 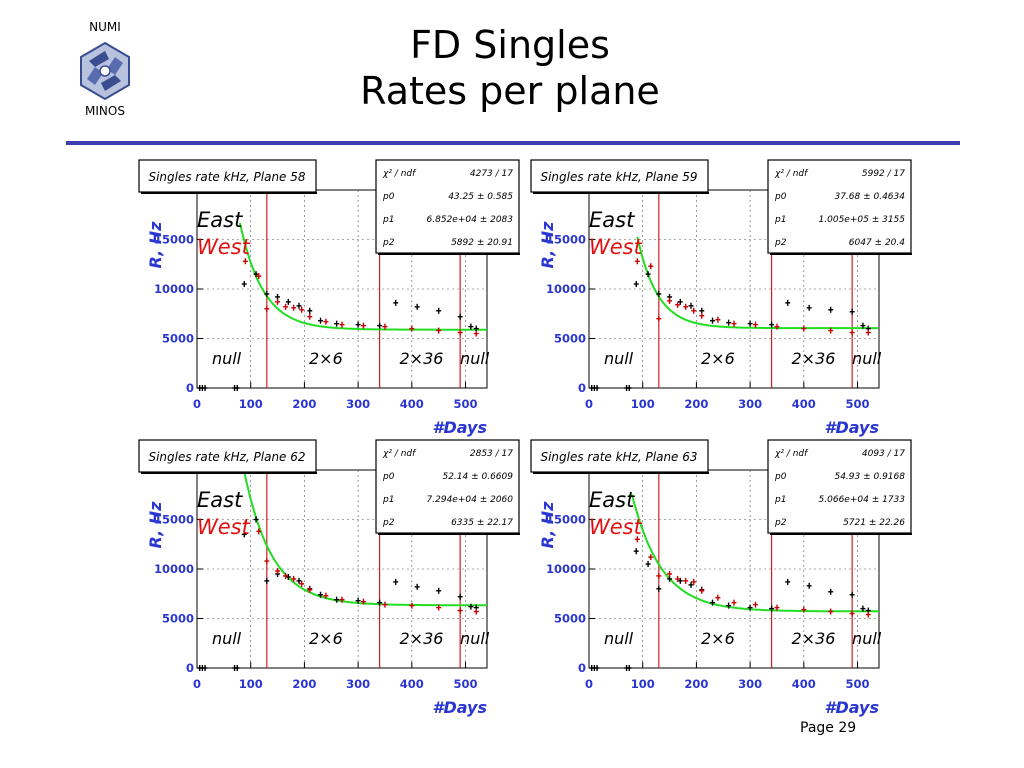 I want to click on stats-key: p1, so click(x=388, y=220).